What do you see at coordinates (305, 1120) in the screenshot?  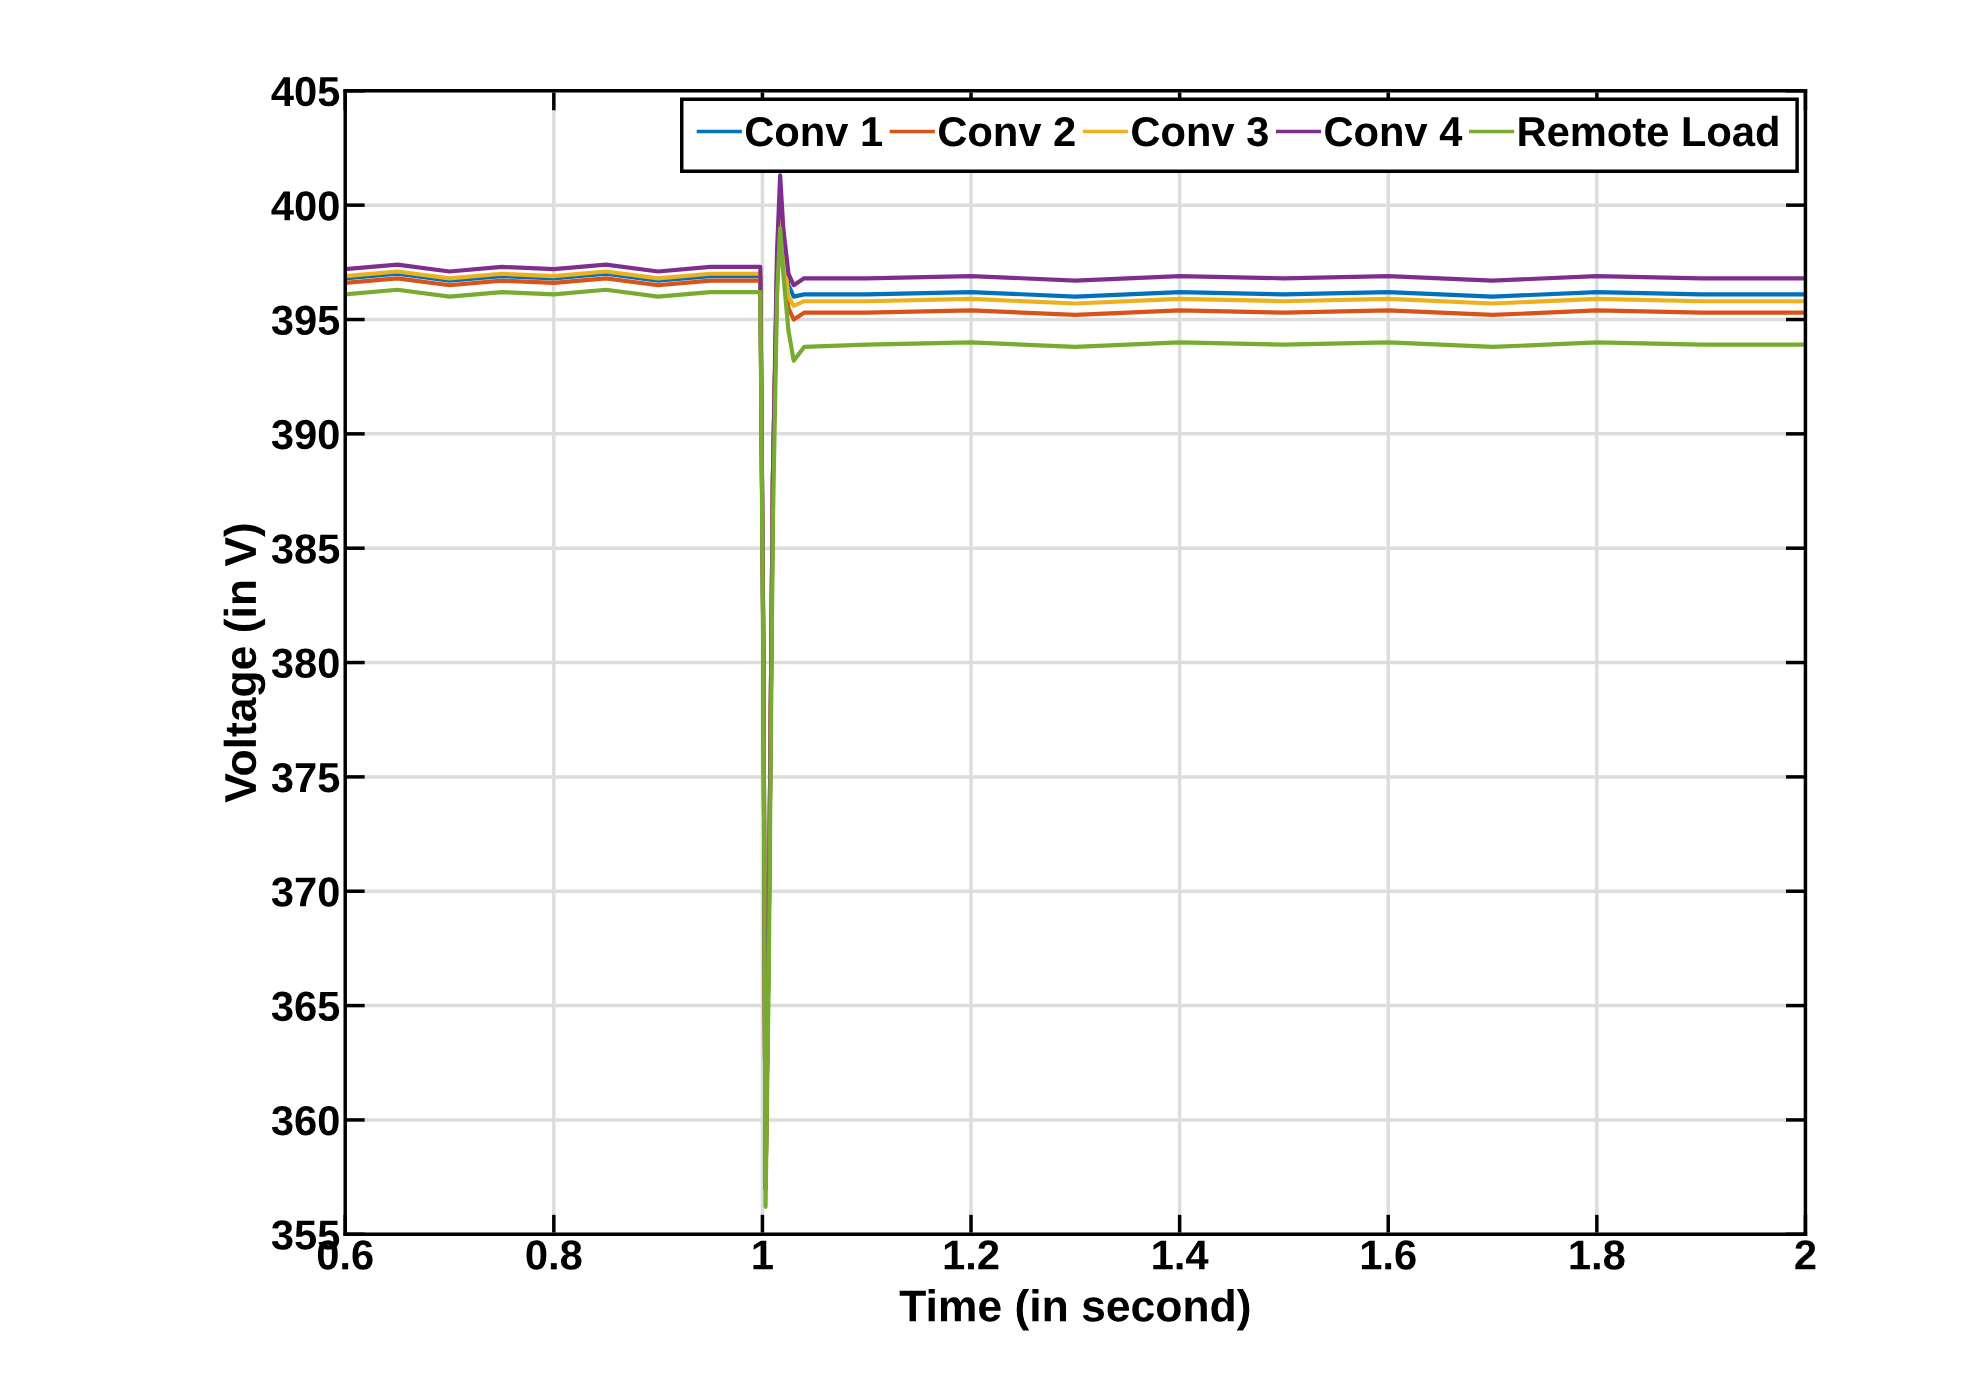 I see `y-tick-label: 360` at bounding box center [305, 1120].